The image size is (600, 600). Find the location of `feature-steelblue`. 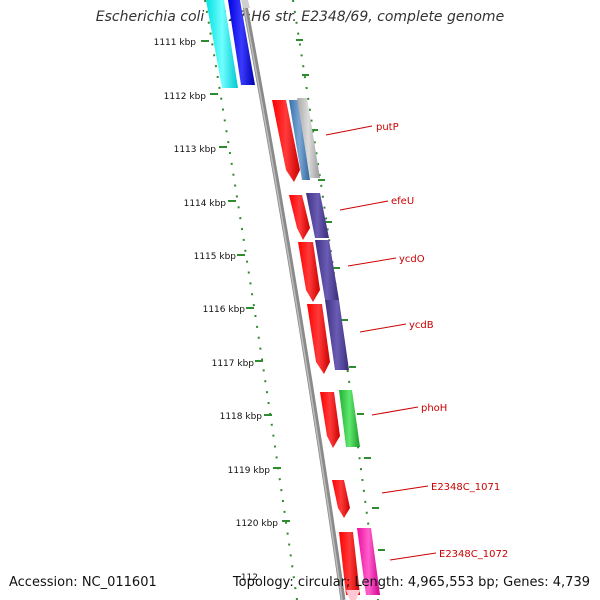

feature-steelblue is located at coordinates (299, 140).